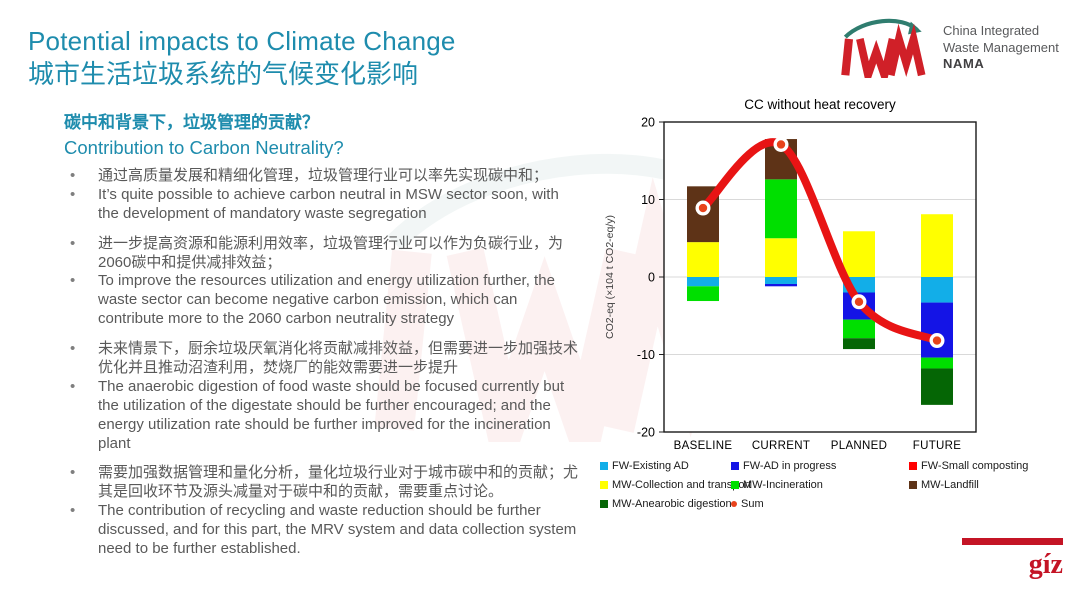  I want to click on legend-dot-icon, so click(734, 504).